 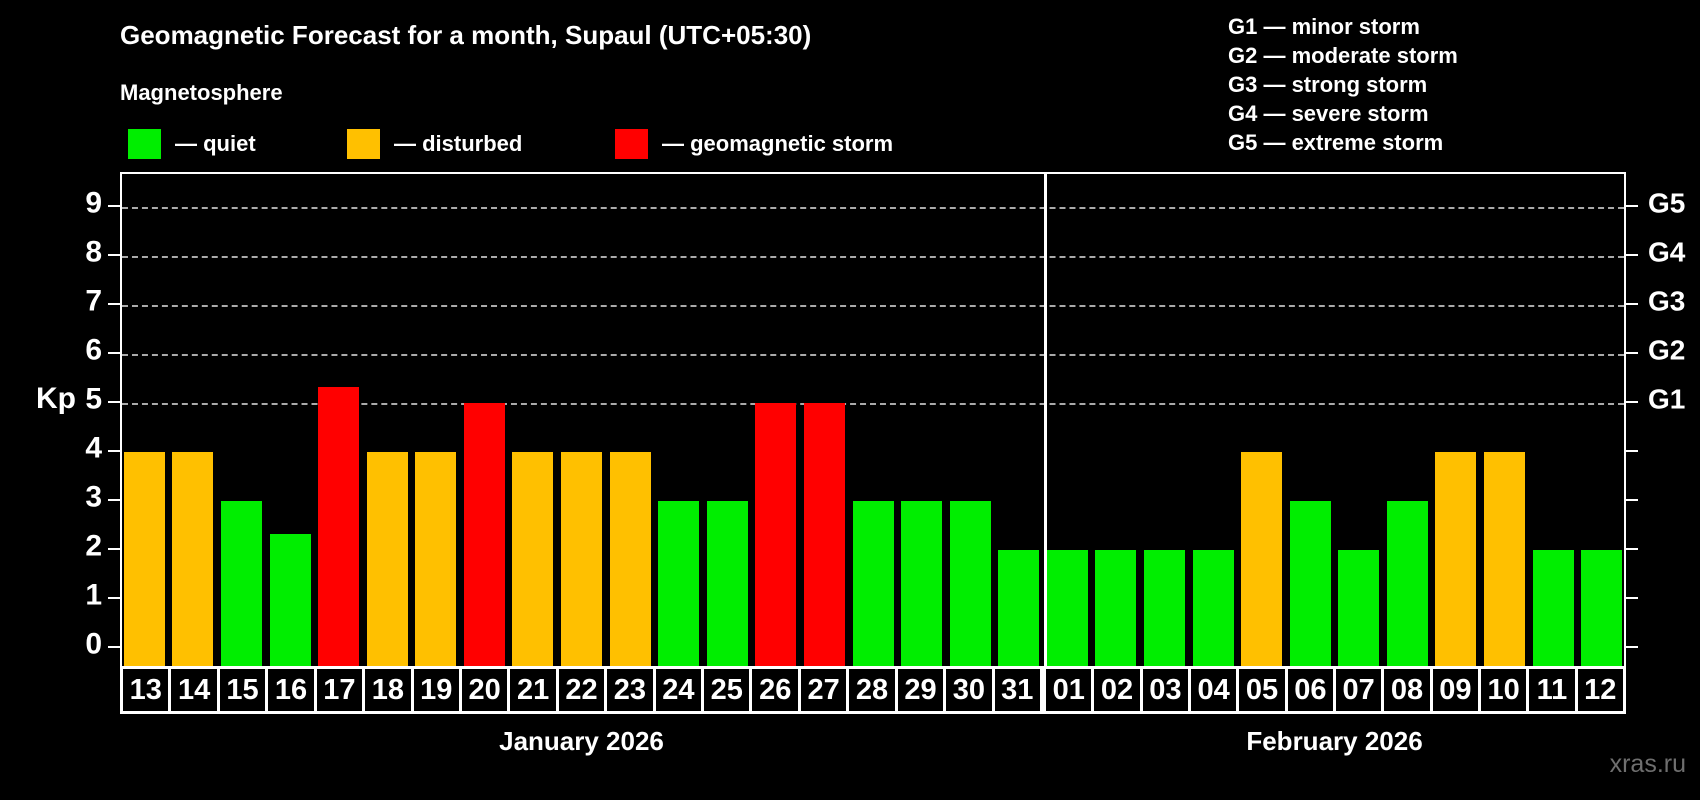 What do you see at coordinates (1632, 255) in the screenshot?
I see `right-tick-kp8` at bounding box center [1632, 255].